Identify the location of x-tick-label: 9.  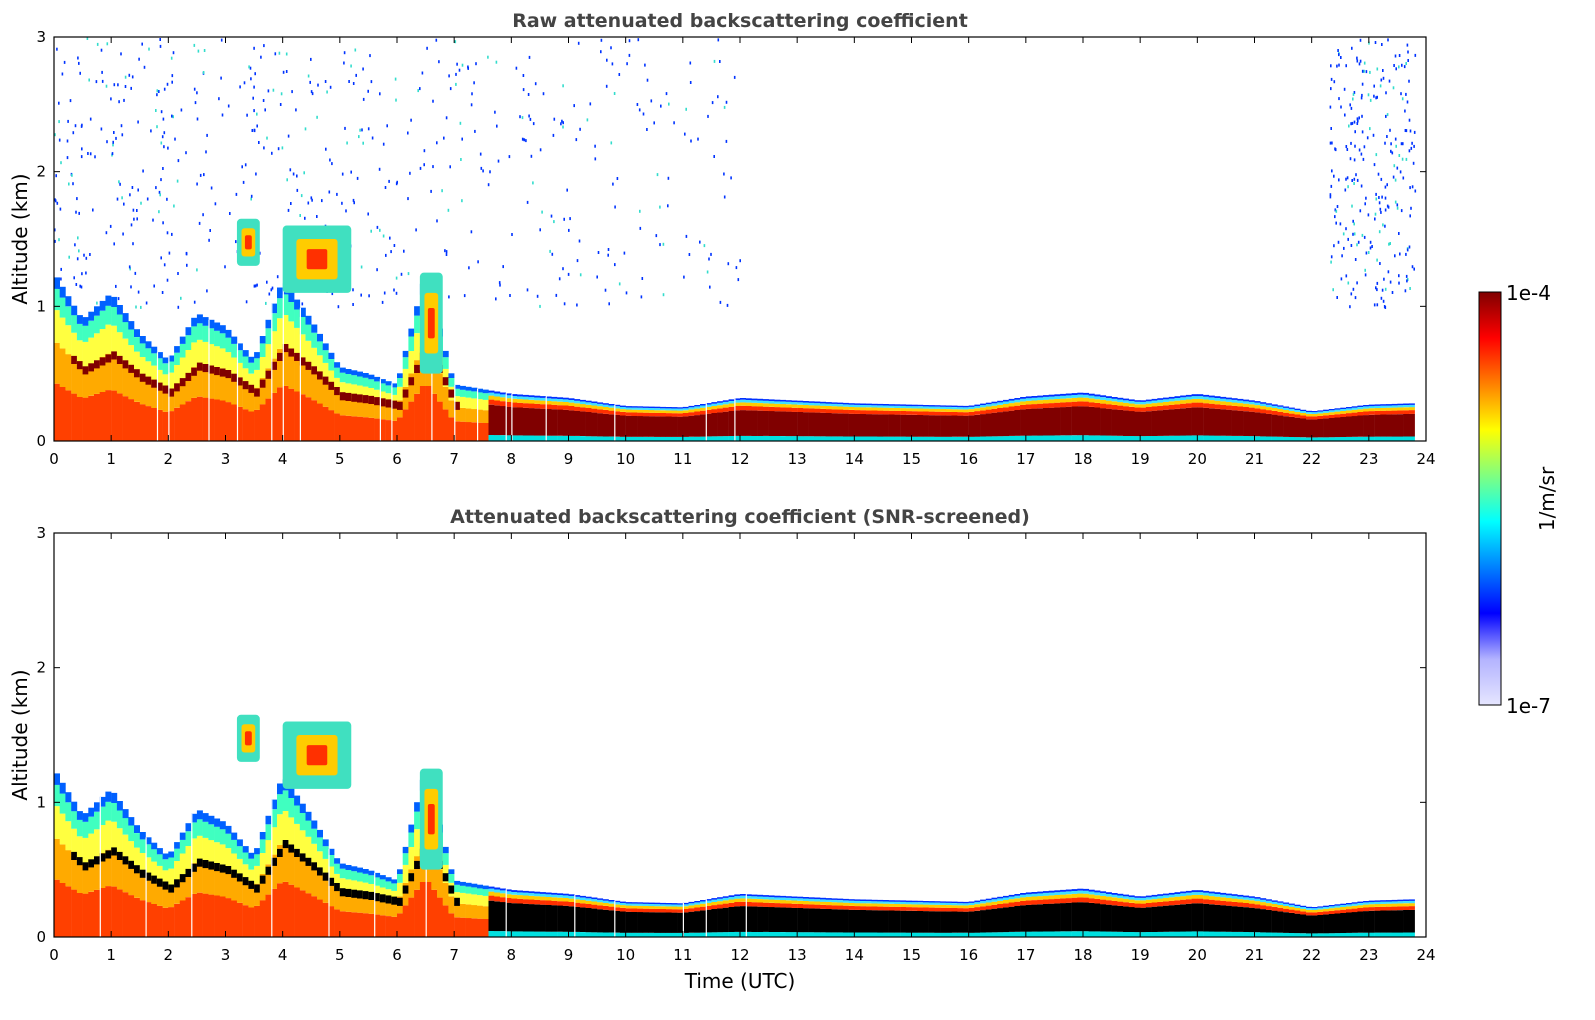
(569, 955).